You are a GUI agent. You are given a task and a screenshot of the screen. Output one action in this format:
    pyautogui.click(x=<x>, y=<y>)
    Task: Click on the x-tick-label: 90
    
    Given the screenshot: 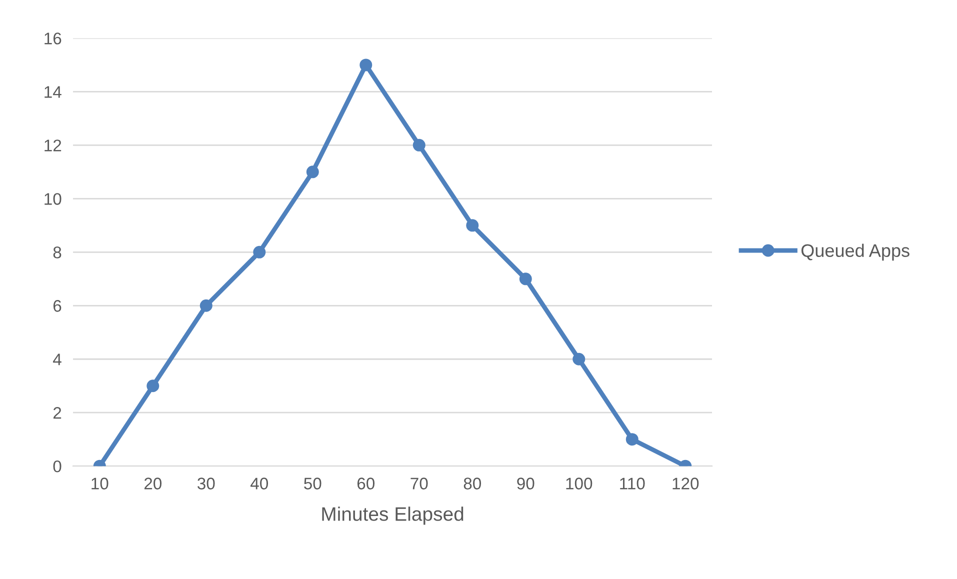 What is the action you would take?
    pyautogui.click(x=525, y=484)
    